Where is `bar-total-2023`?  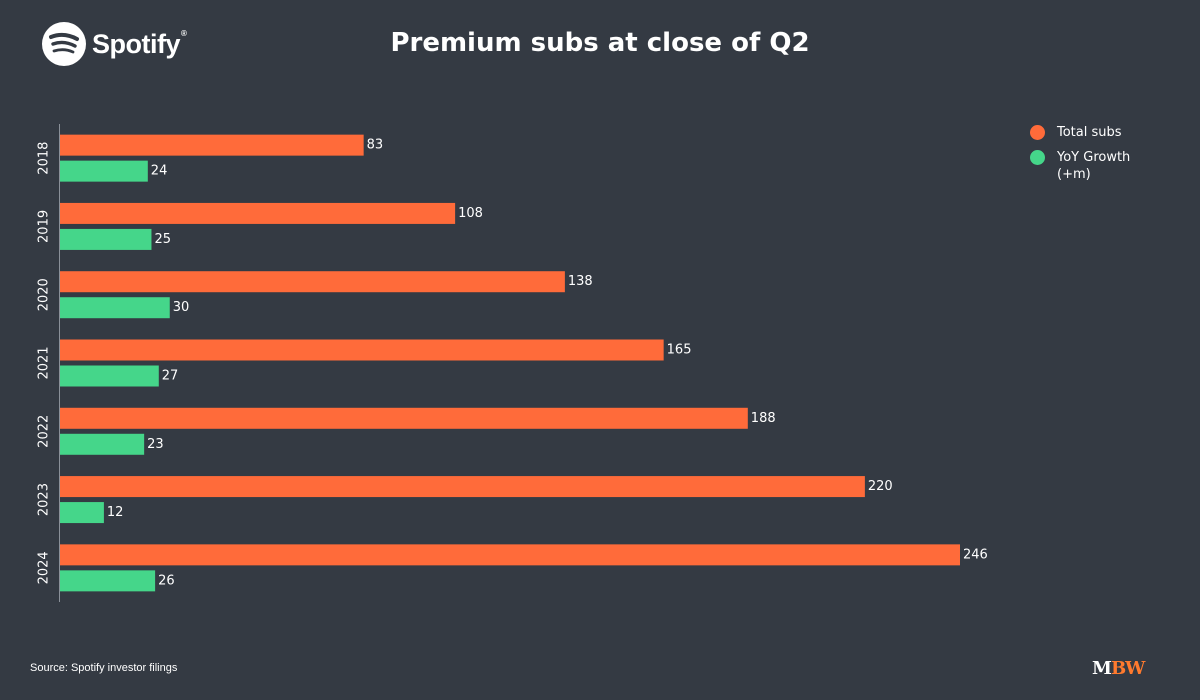
bar-total-2023 is located at coordinates (462, 487).